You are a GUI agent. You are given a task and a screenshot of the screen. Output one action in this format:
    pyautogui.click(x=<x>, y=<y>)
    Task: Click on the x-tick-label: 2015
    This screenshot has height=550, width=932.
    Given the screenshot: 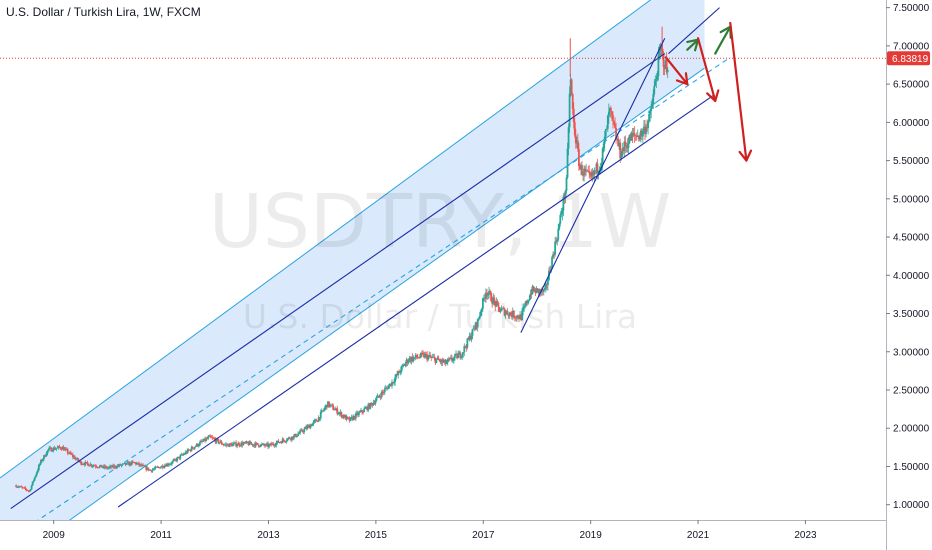 What is the action you would take?
    pyautogui.click(x=376, y=535)
    